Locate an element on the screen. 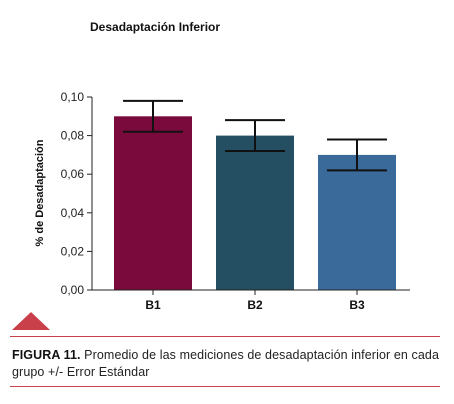 The height and width of the screenshot is (404, 454). y-tick-label: 0,08 is located at coordinates (73, 136).